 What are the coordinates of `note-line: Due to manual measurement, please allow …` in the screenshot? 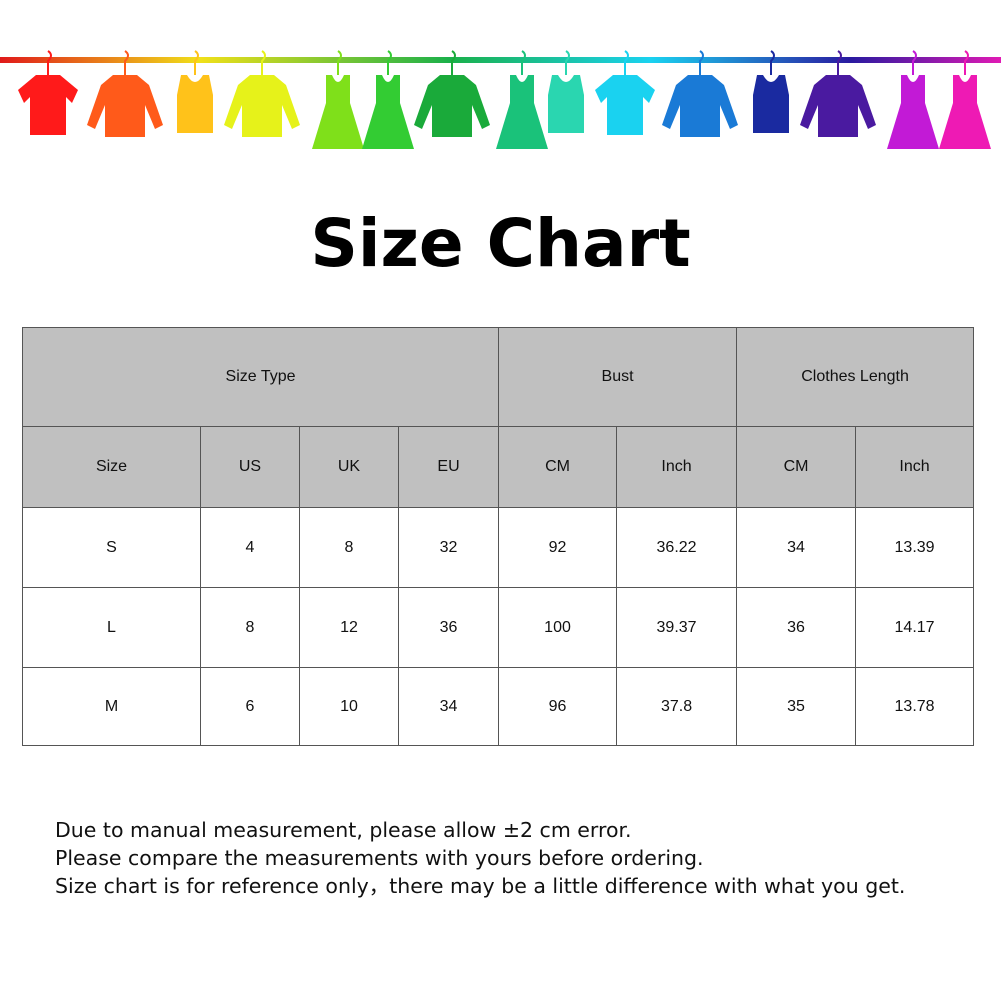 It's located at (343, 830).